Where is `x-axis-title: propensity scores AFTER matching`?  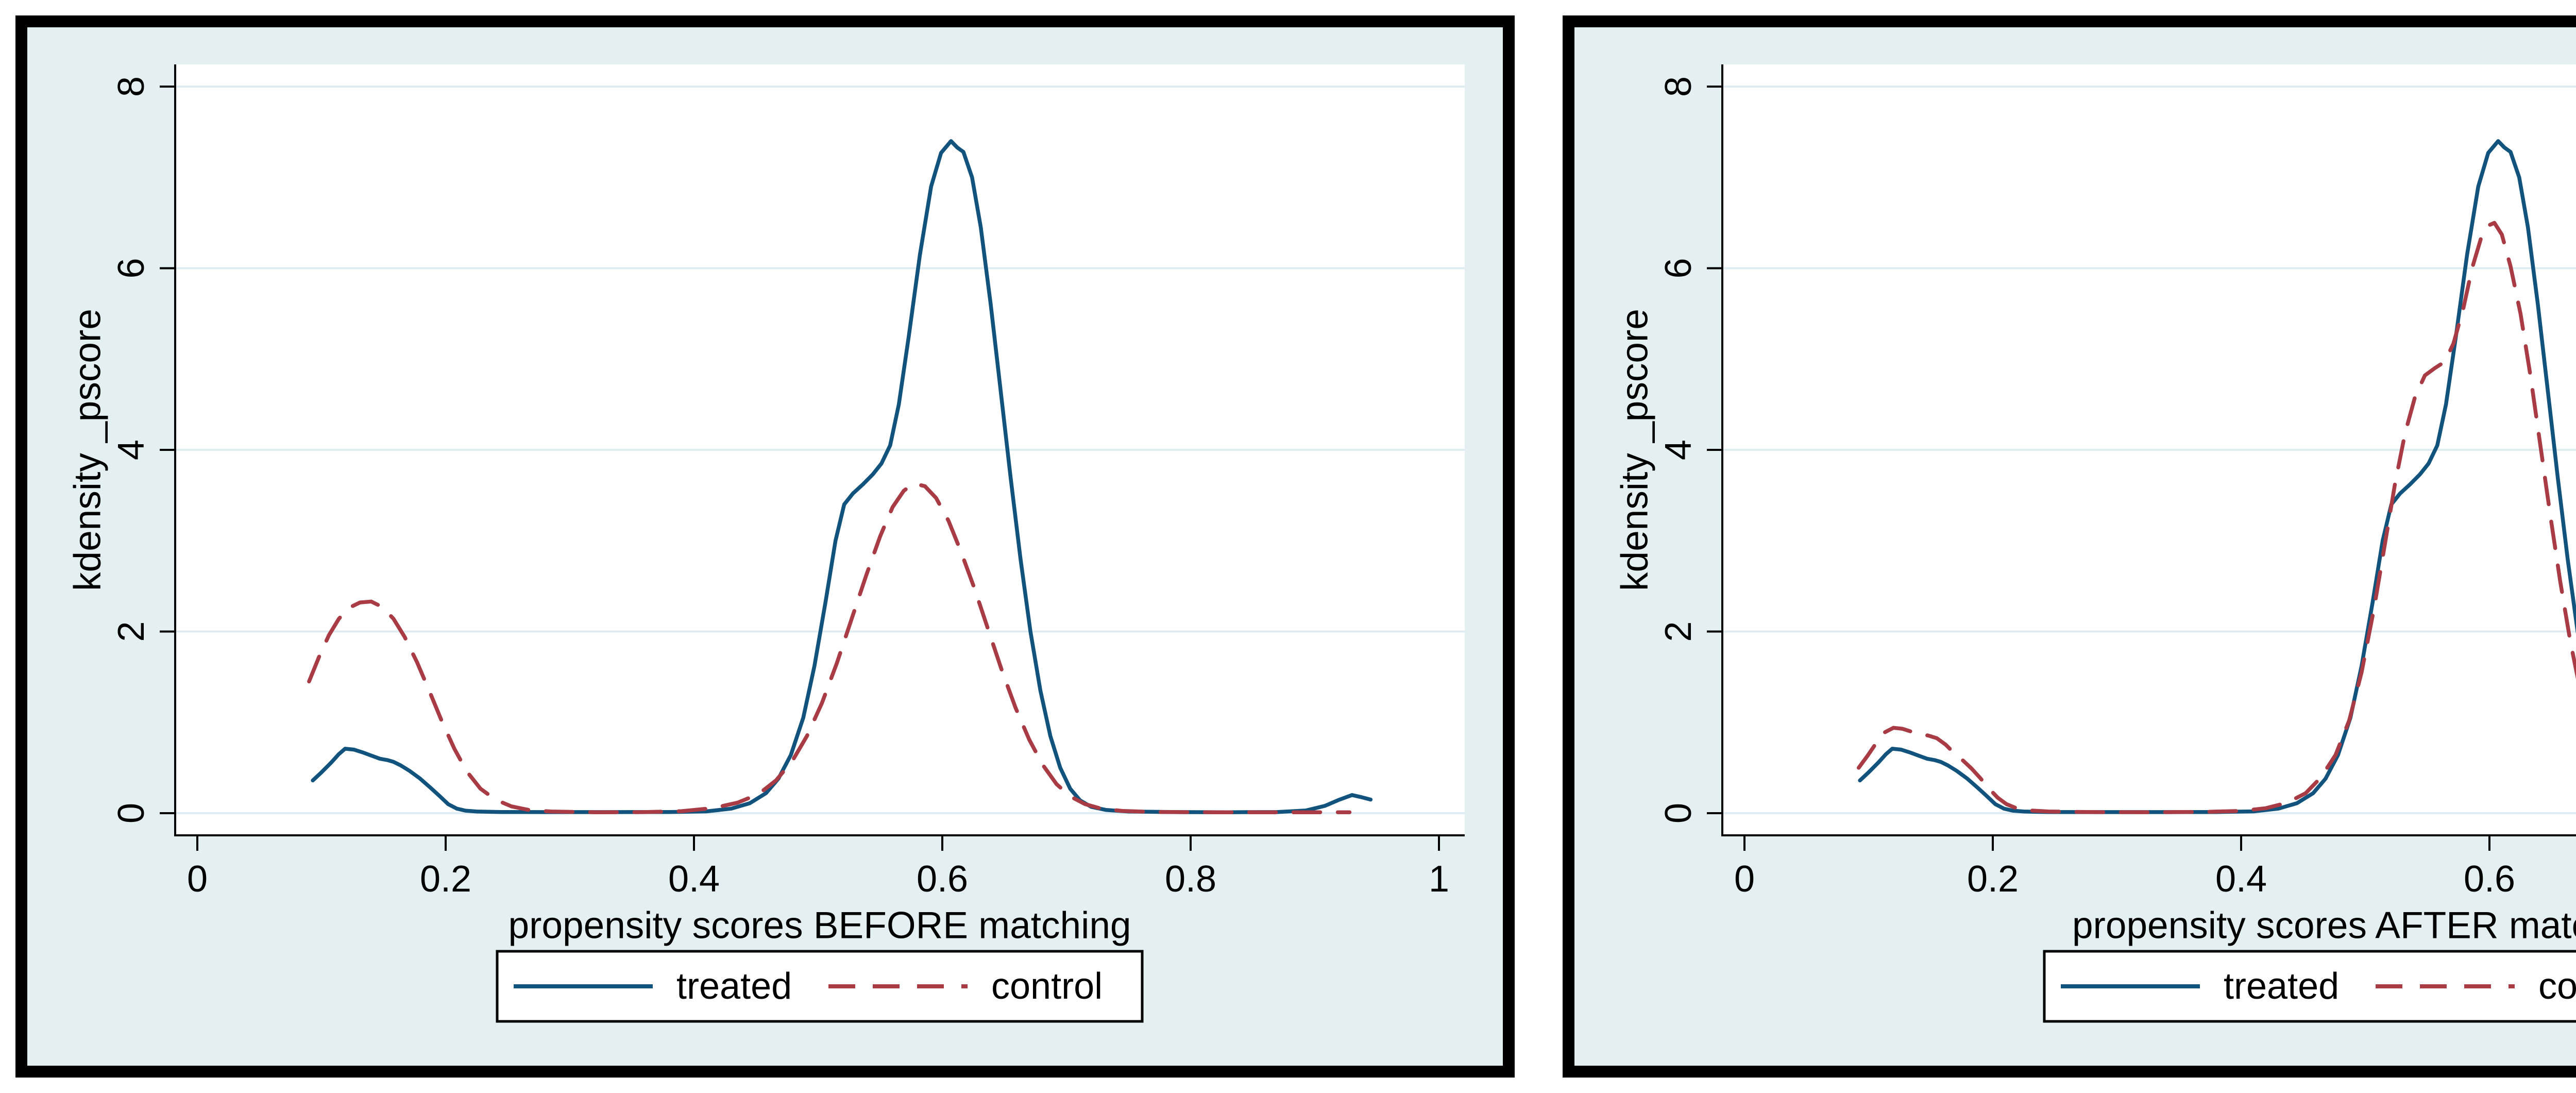 x-axis-title: propensity scores AFTER matching is located at coordinates (2324, 926).